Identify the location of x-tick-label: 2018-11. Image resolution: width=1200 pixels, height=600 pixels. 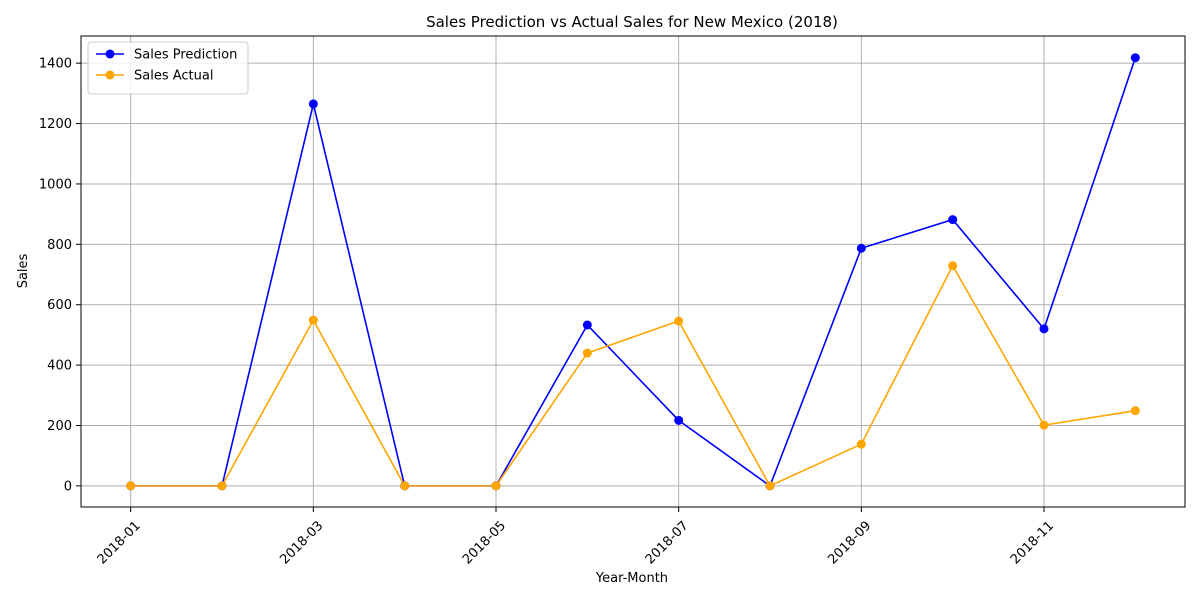
(1032, 542).